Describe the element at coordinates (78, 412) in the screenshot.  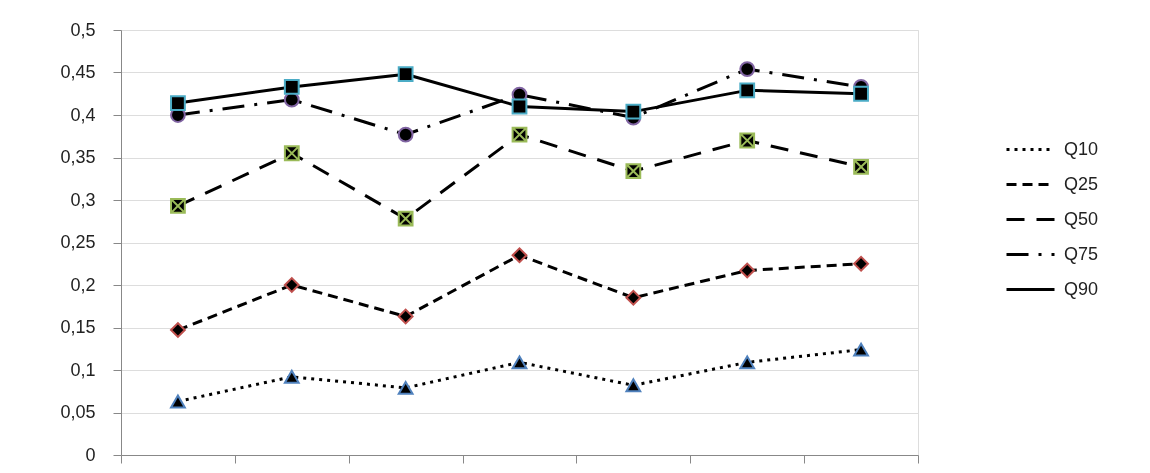
I see `y-tick-label: 0,05` at that location.